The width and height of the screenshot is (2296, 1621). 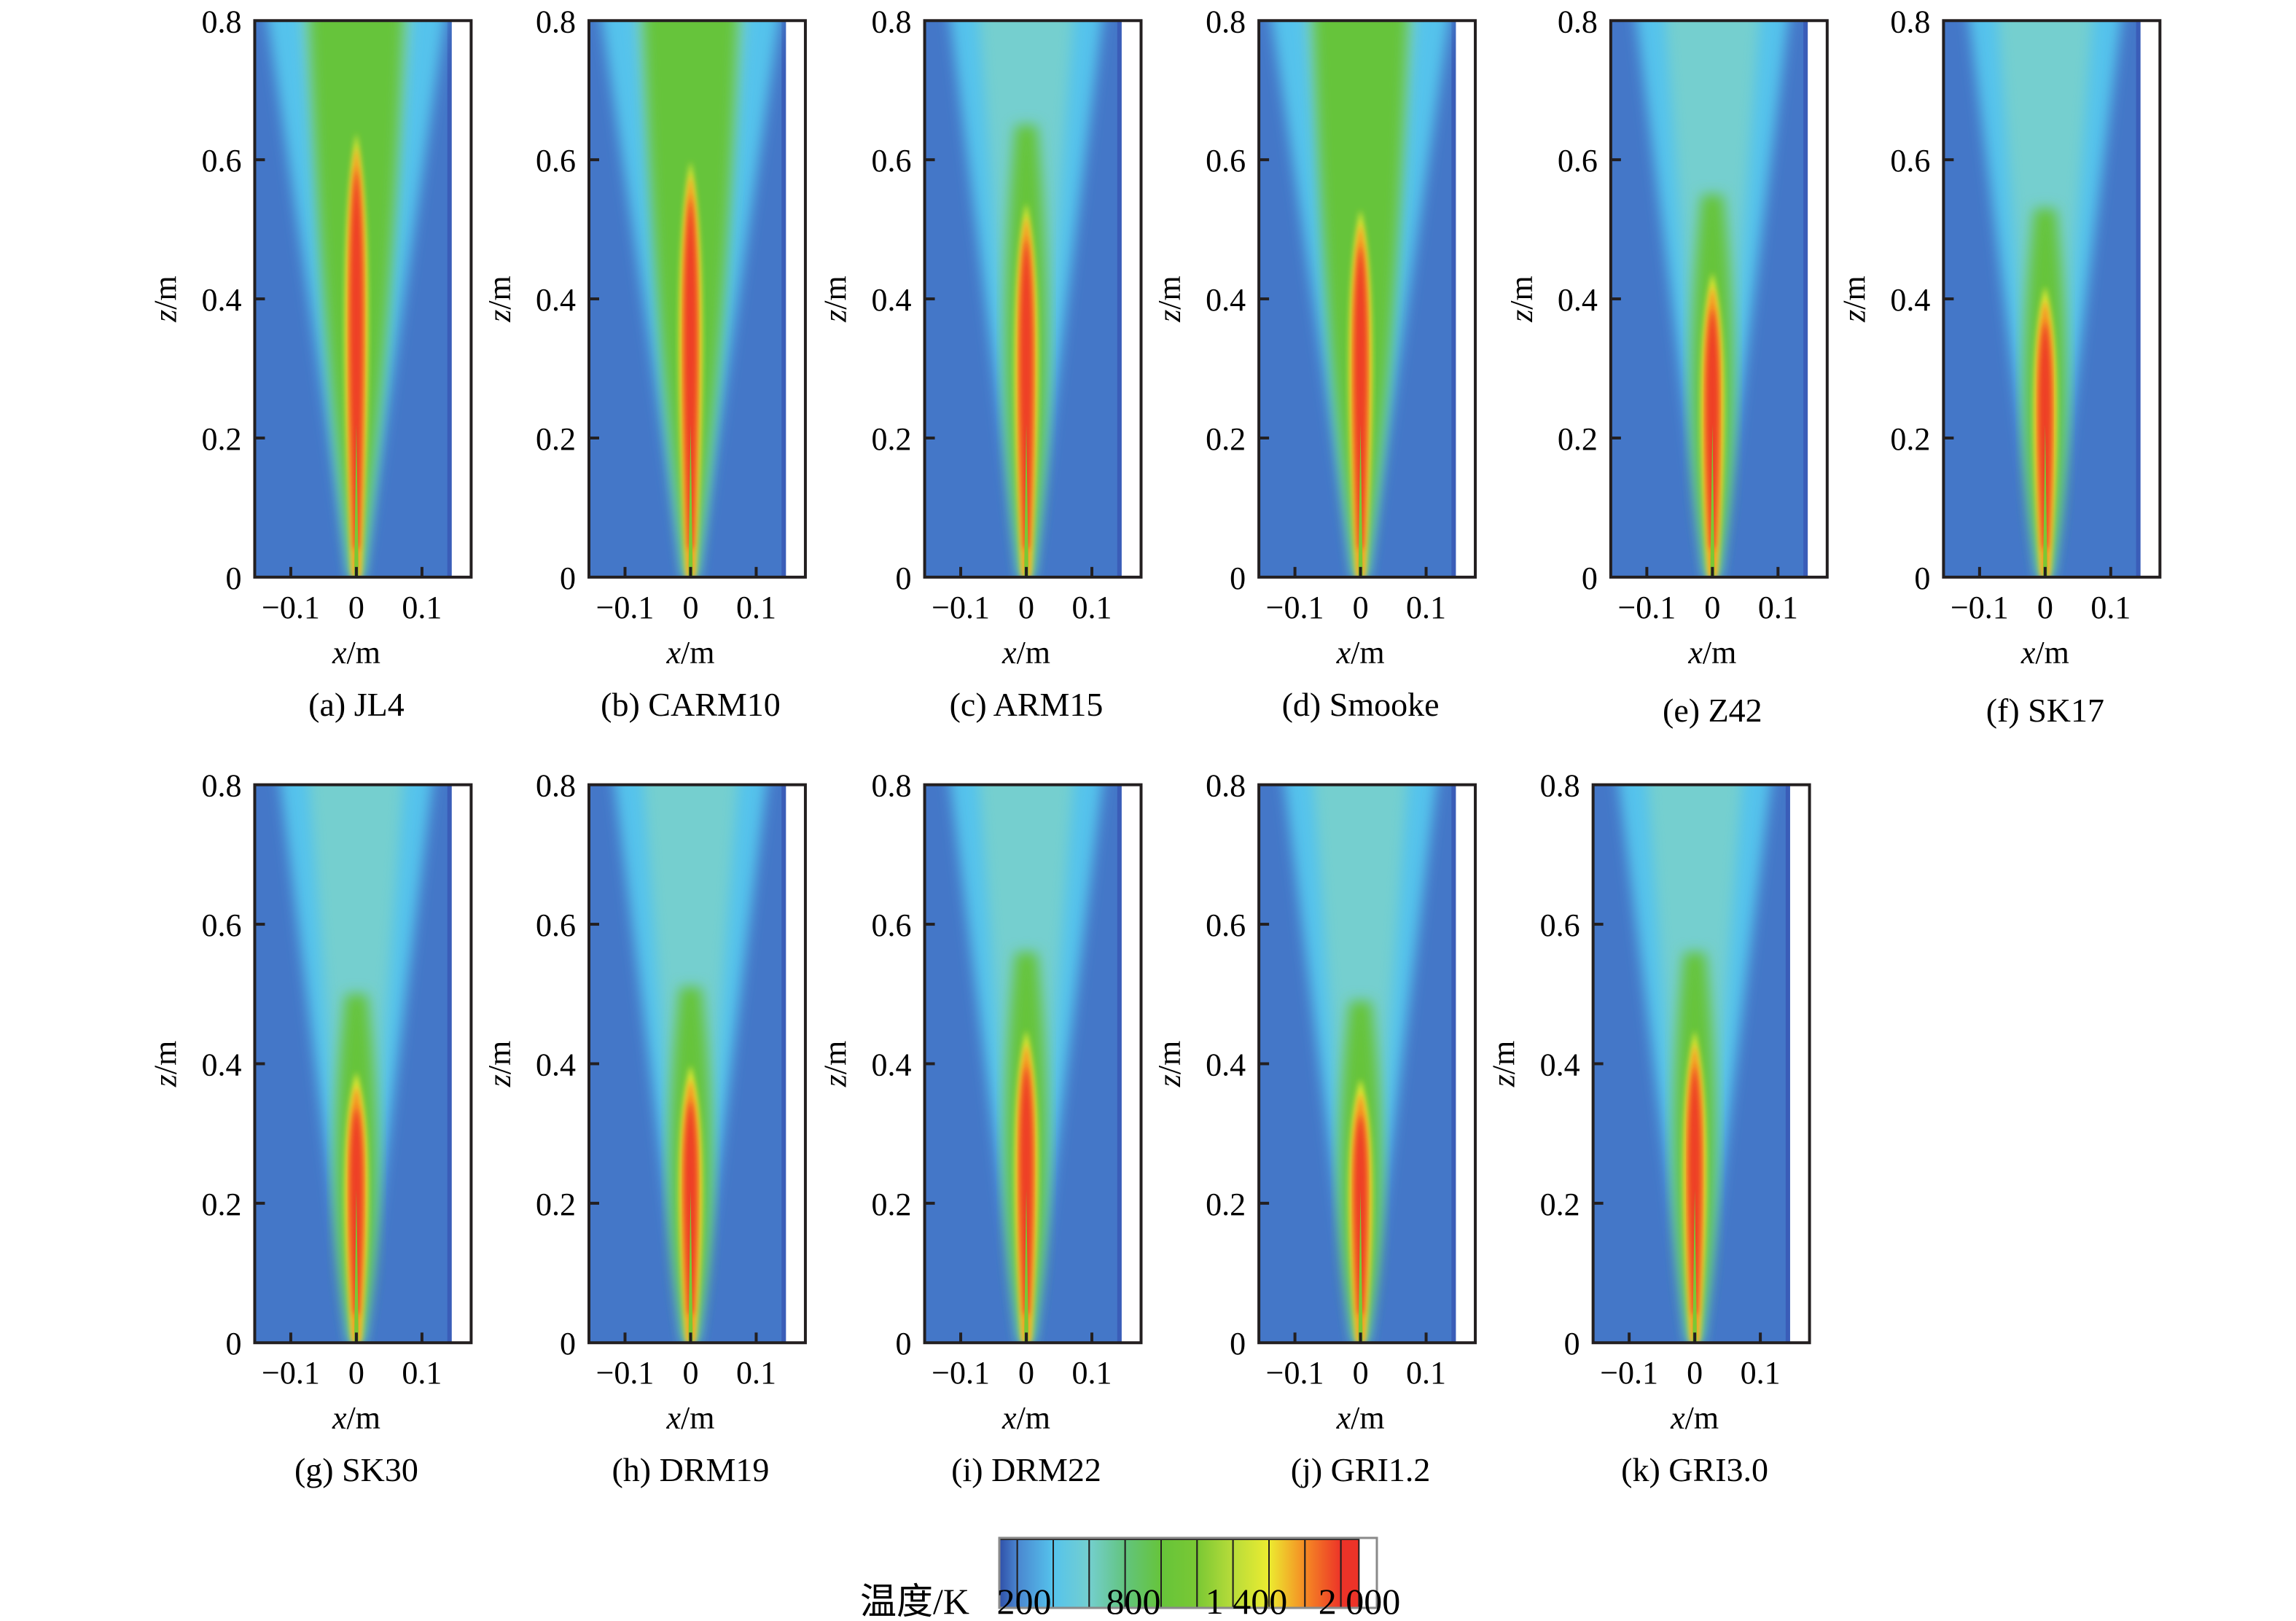 What do you see at coordinates (310, 363) in the screenshot?
I see `panel-a: 0 0.2 0.4 0.6 0.8 −0.1 0 0.1 x/m z/m (a) JL4` at bounding box center [310, 363].